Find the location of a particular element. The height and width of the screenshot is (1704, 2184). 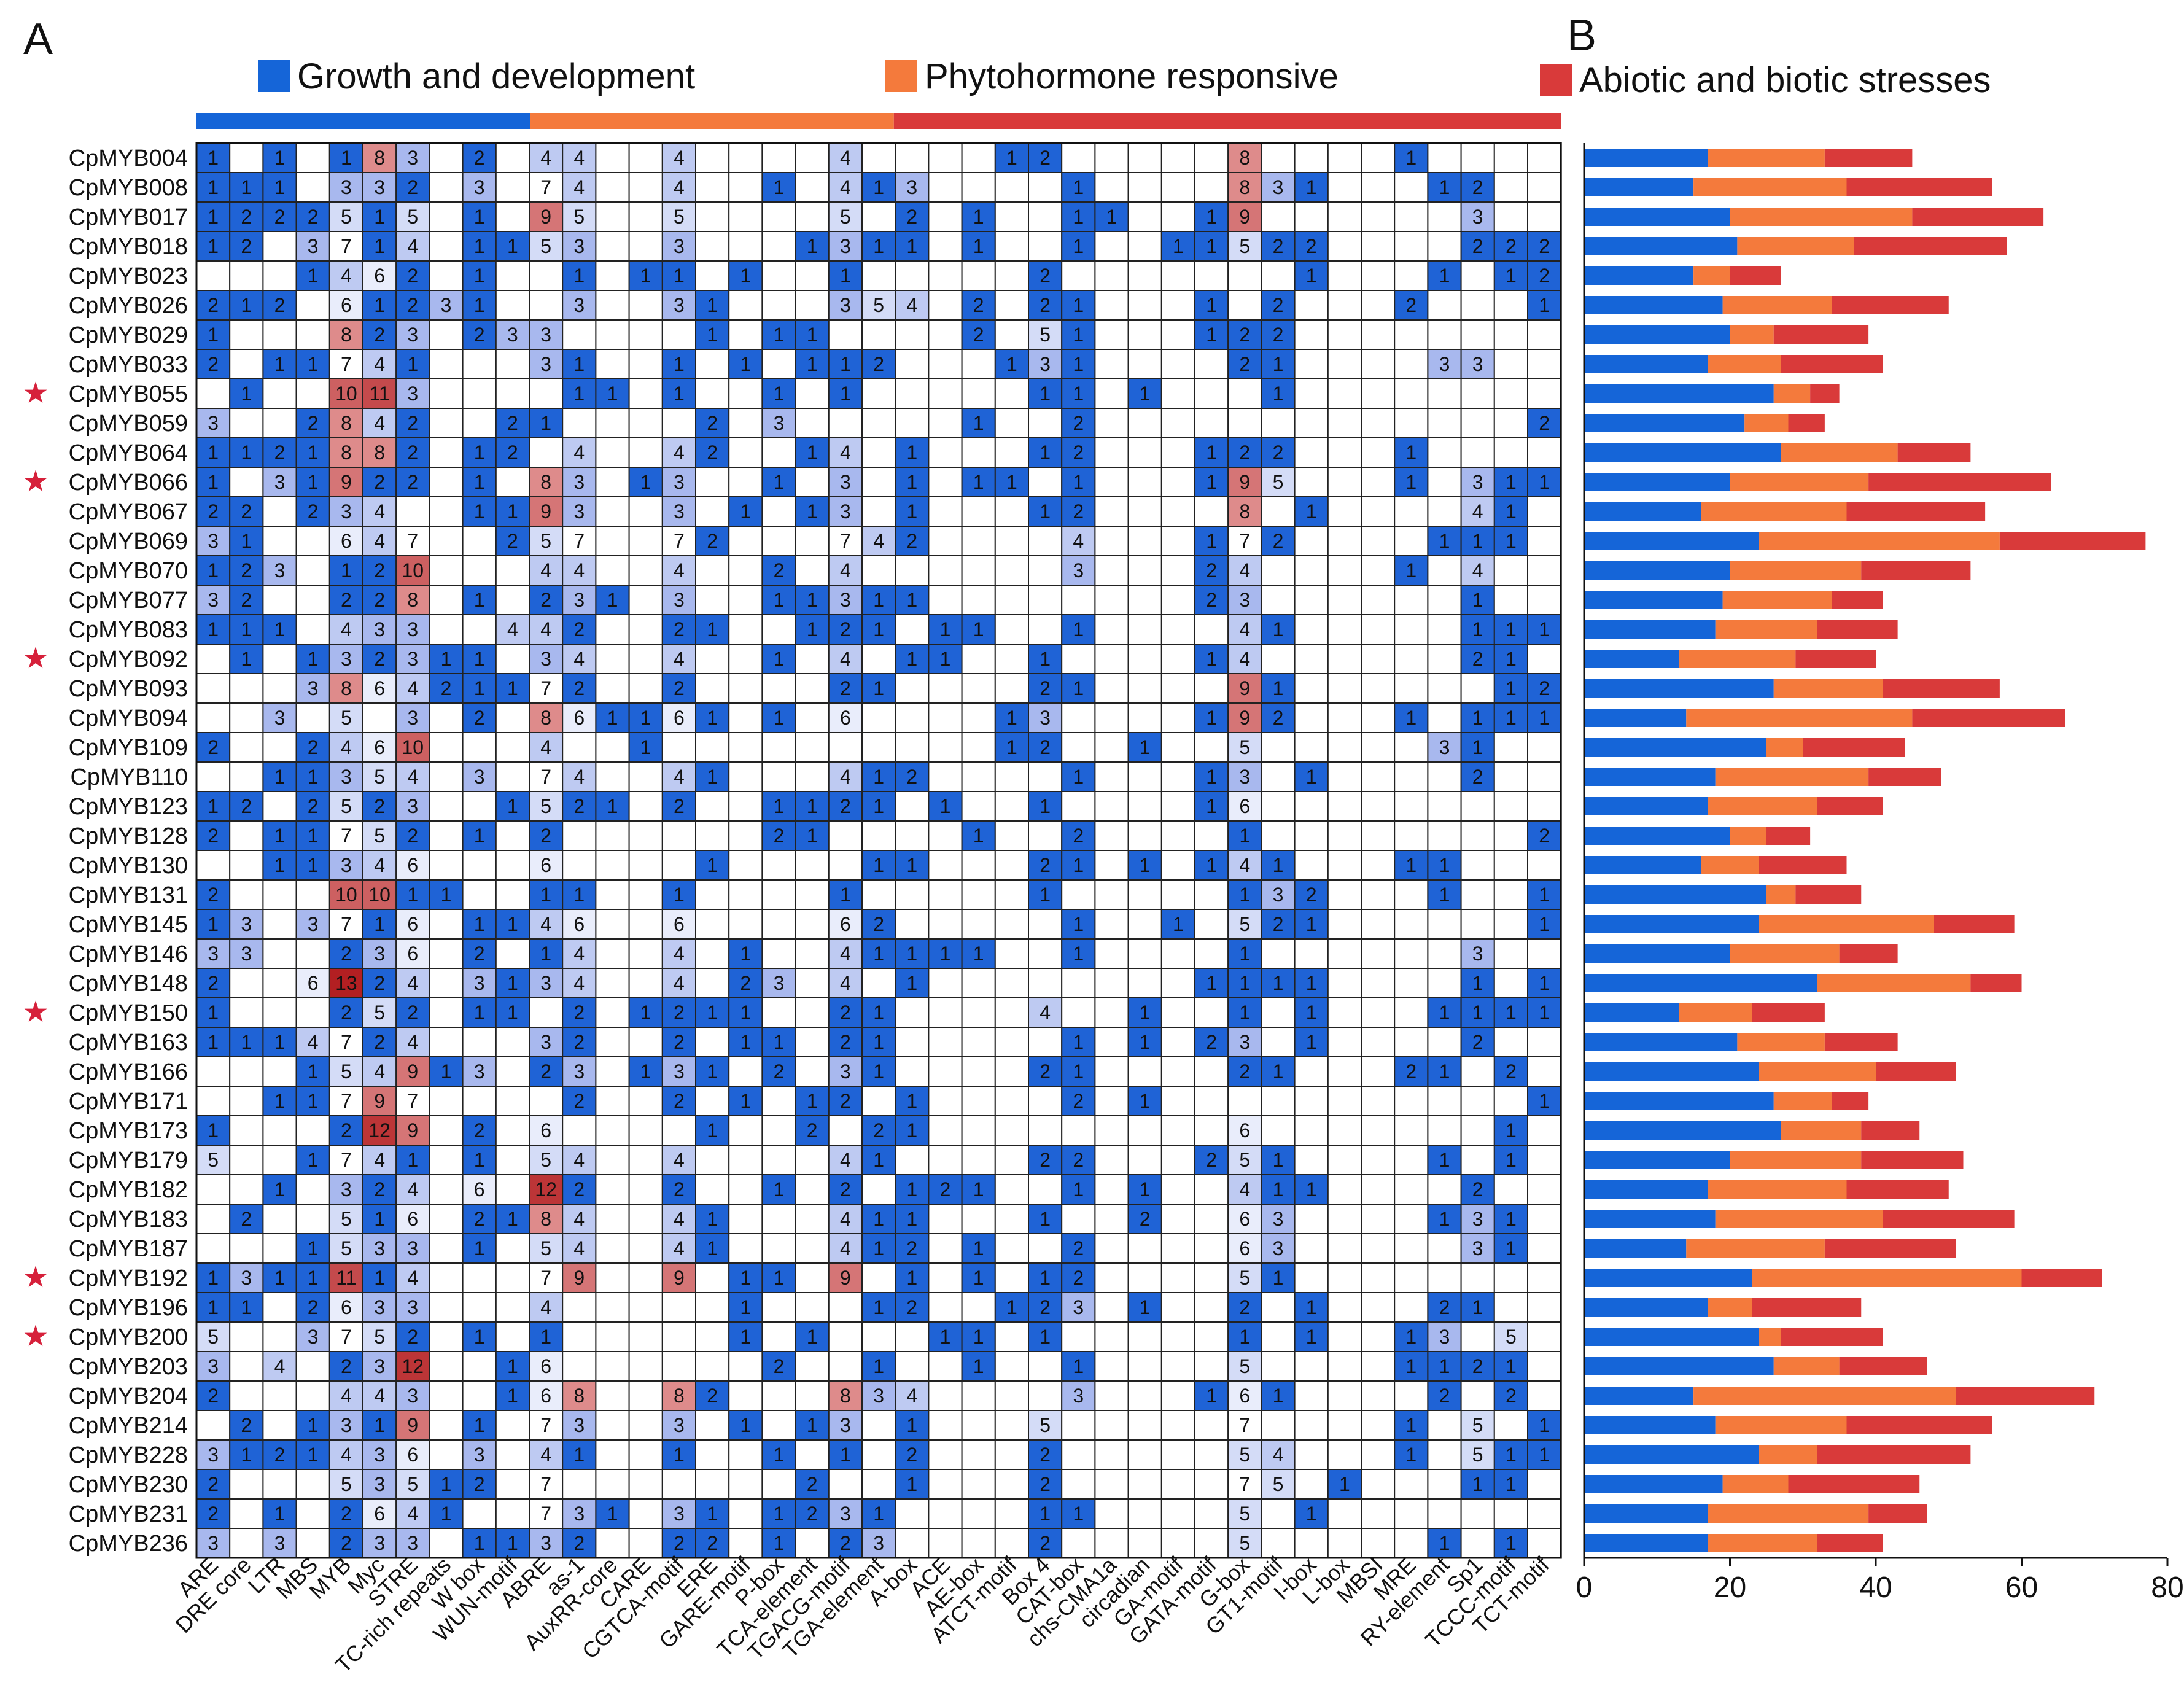

heatmap-cell-value: 13 is located at coordinates (346, 983).